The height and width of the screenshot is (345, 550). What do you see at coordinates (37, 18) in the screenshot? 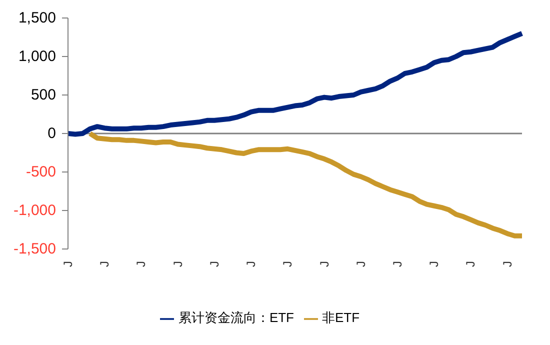
I see `y-tick-label: 1,500` at bounding box center [37, 18].